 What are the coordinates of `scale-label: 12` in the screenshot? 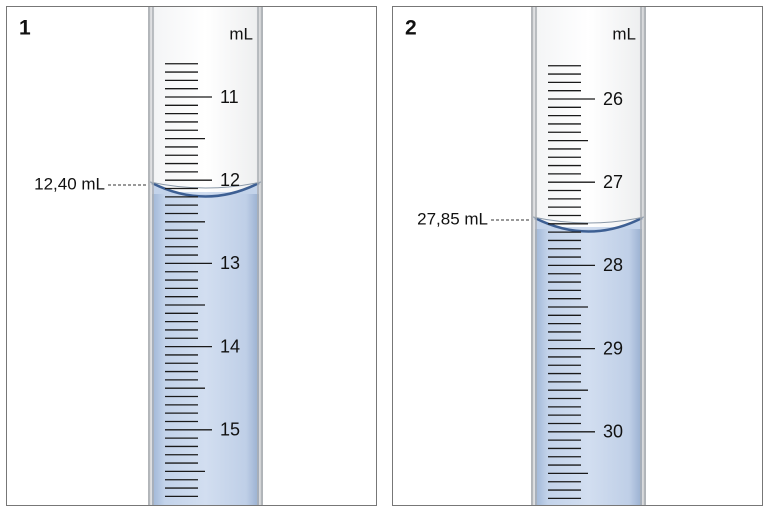 It's located at (230, 180).